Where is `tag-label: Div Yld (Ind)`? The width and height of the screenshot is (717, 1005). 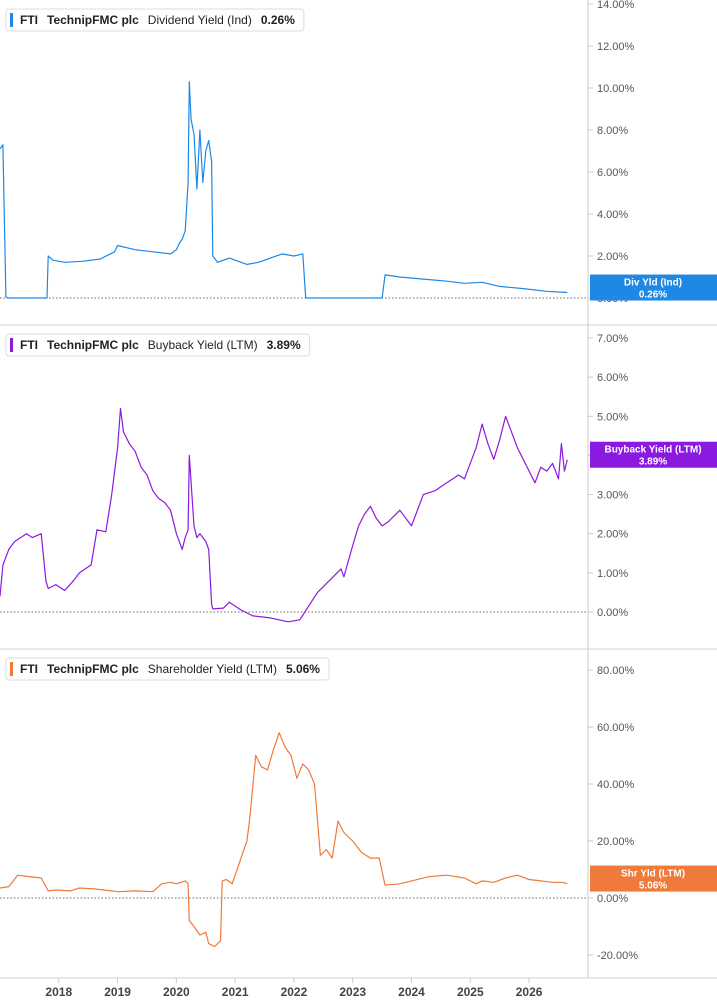
tag-label: Div Yld (Ind) is located at coordinates (653, 283).